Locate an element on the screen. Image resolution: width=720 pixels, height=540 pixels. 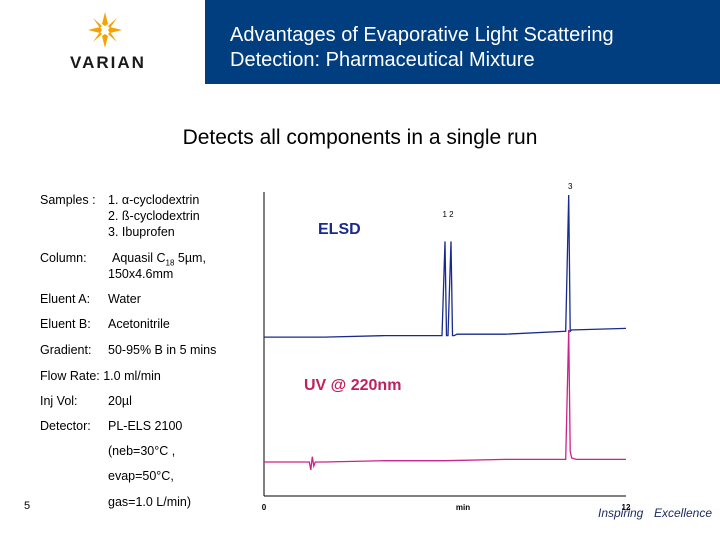
footer-brand-excellence: Excellence is located at coordinates (683, 513).